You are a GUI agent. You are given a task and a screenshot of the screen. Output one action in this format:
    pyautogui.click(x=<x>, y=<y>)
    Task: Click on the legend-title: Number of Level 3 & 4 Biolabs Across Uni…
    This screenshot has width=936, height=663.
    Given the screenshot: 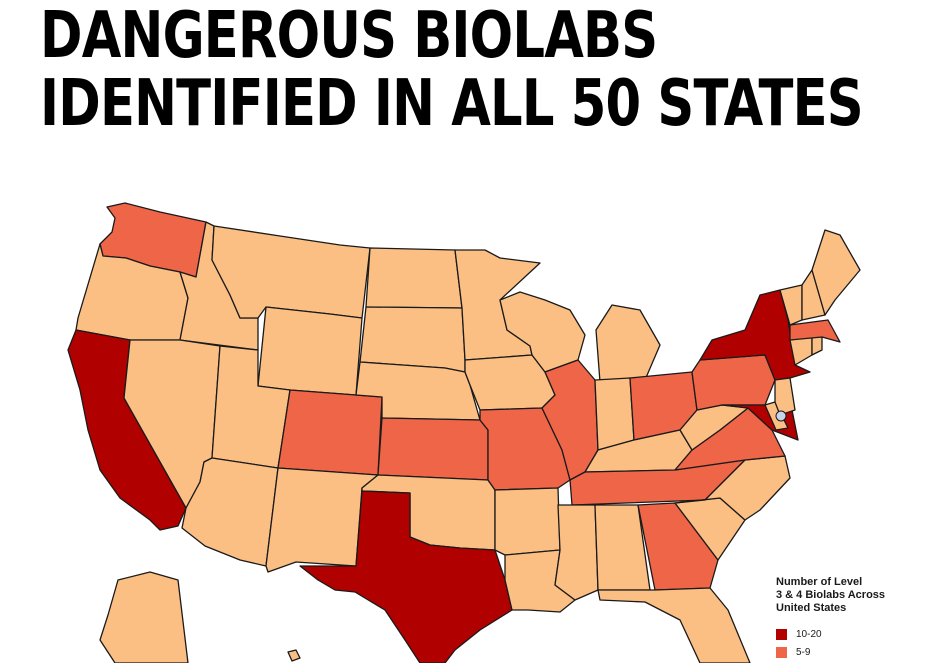 What is the action you would take?
    pyautogui.click(x=851, y=595)
    